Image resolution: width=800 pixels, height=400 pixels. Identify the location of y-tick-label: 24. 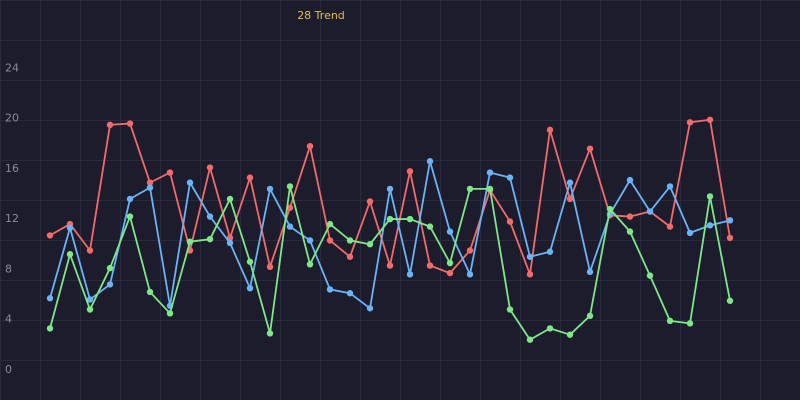
(12, 67).